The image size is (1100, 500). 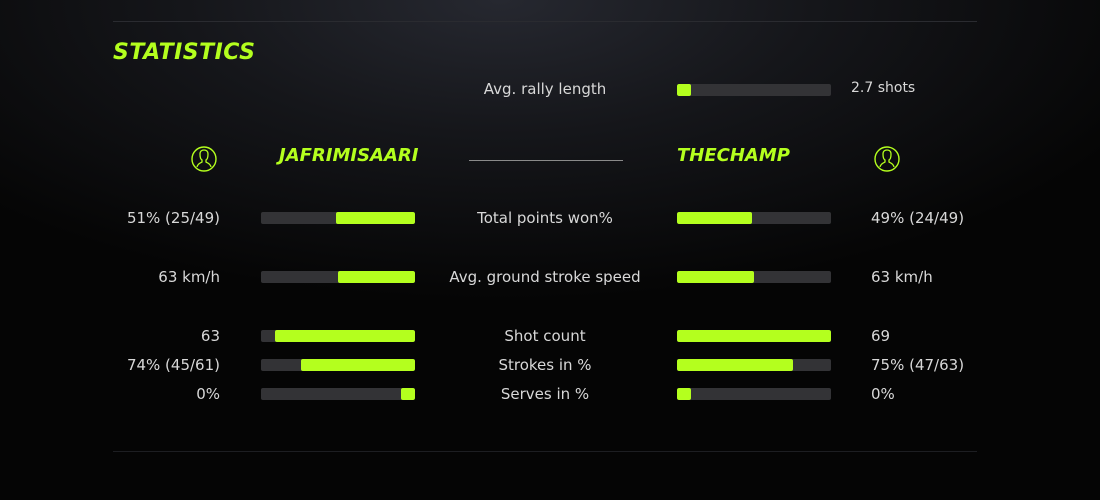 What do you see at coordinates (545, 21) in the screenshot?
I see `top-divider` at bounding box center [545, 21].